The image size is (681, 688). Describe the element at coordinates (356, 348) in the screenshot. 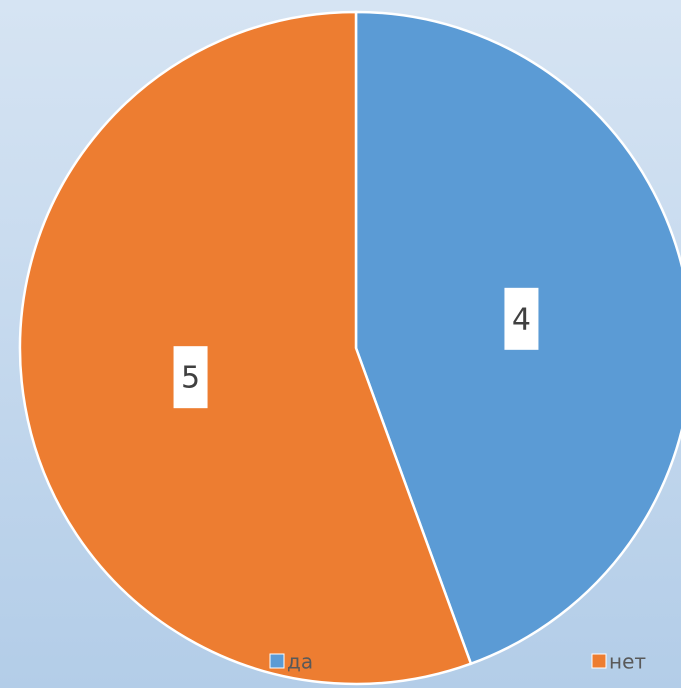

I see `data-labels: 45` at that location.